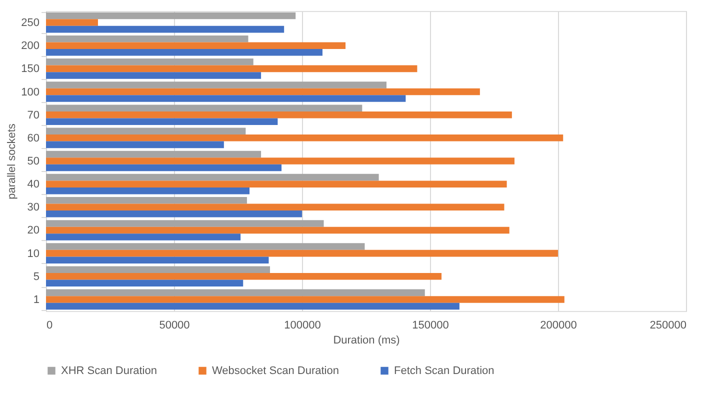 This screenshot has height=407, width=727. Describe the element at coordinates (302, 326) in the screenshot. I see `x-tick-label: 100000` at that location.